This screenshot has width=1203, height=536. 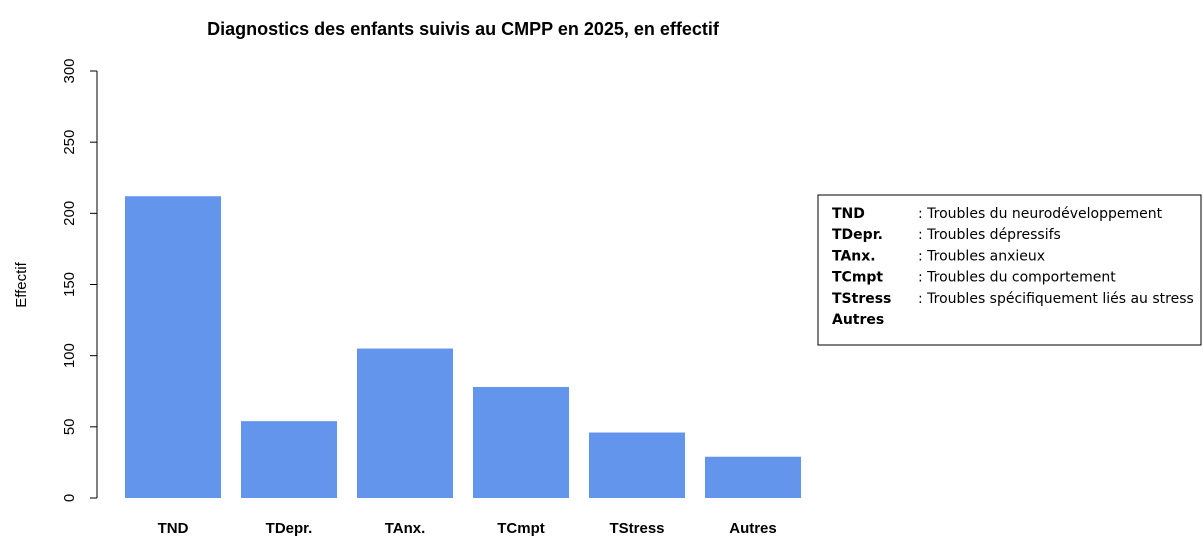 I want to click on legend-abbr: TAnx., so click(x=854, y=256).